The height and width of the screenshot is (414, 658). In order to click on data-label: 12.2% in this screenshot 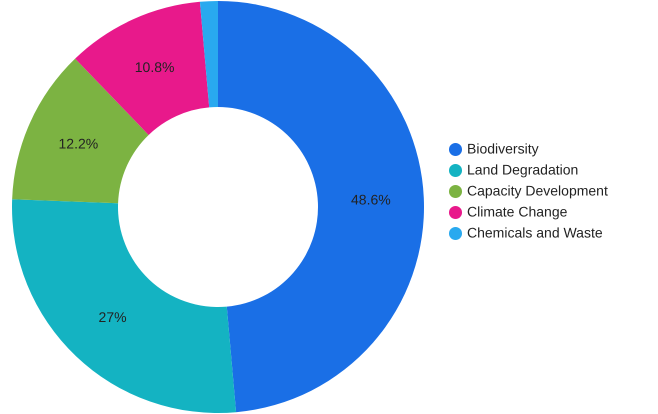, I will do `click(78, 143)`.